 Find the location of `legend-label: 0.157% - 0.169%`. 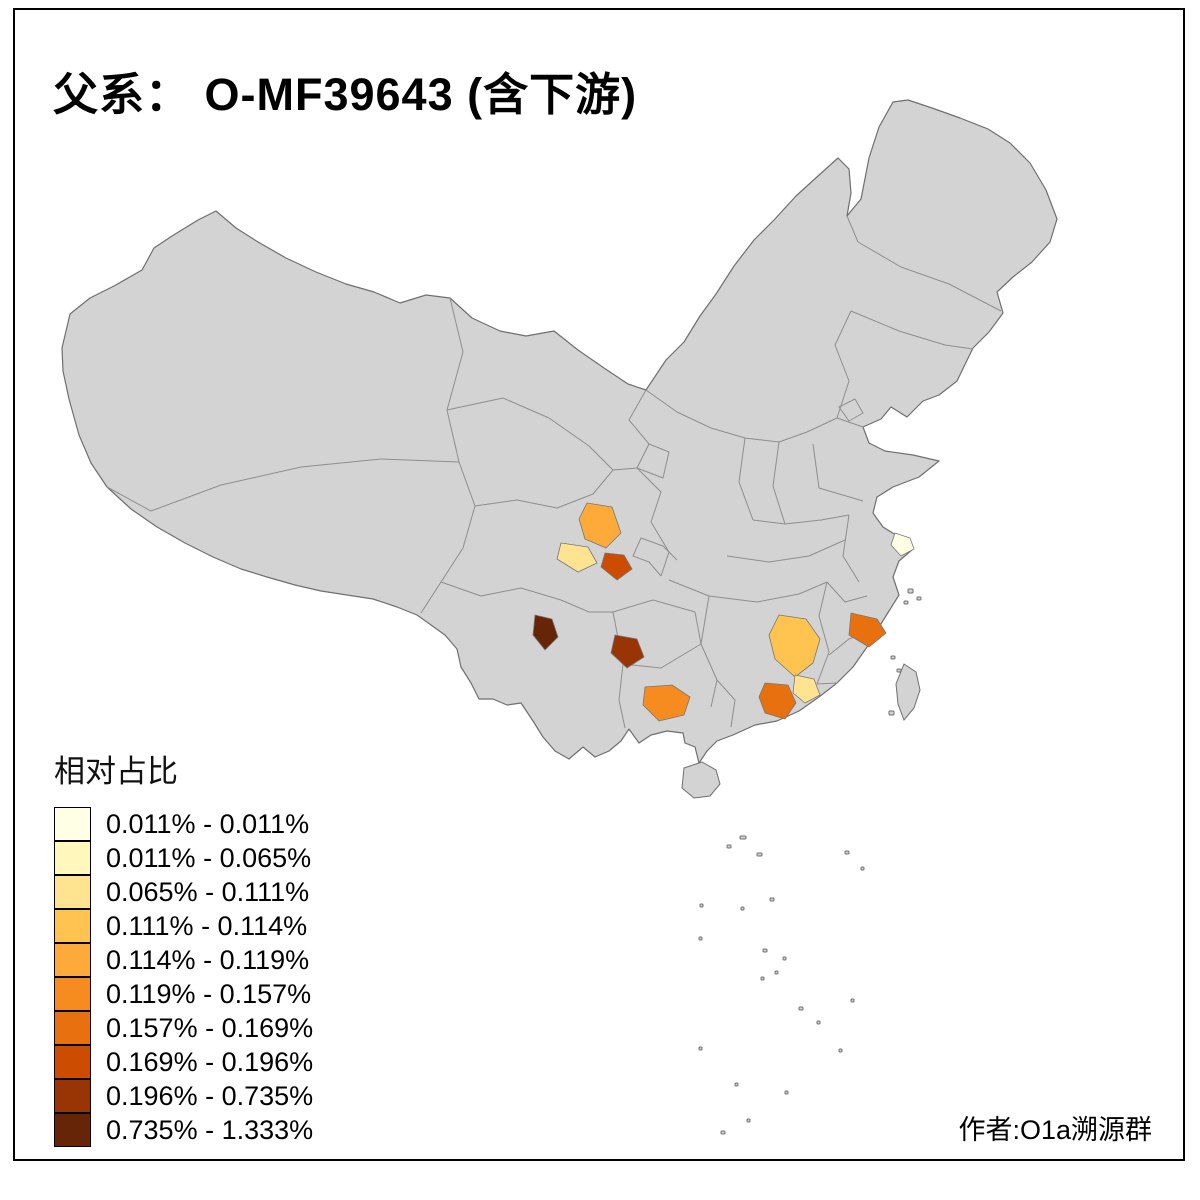

legend-label: 0.157% - 0.169% is located at coordinates (210, 1027).